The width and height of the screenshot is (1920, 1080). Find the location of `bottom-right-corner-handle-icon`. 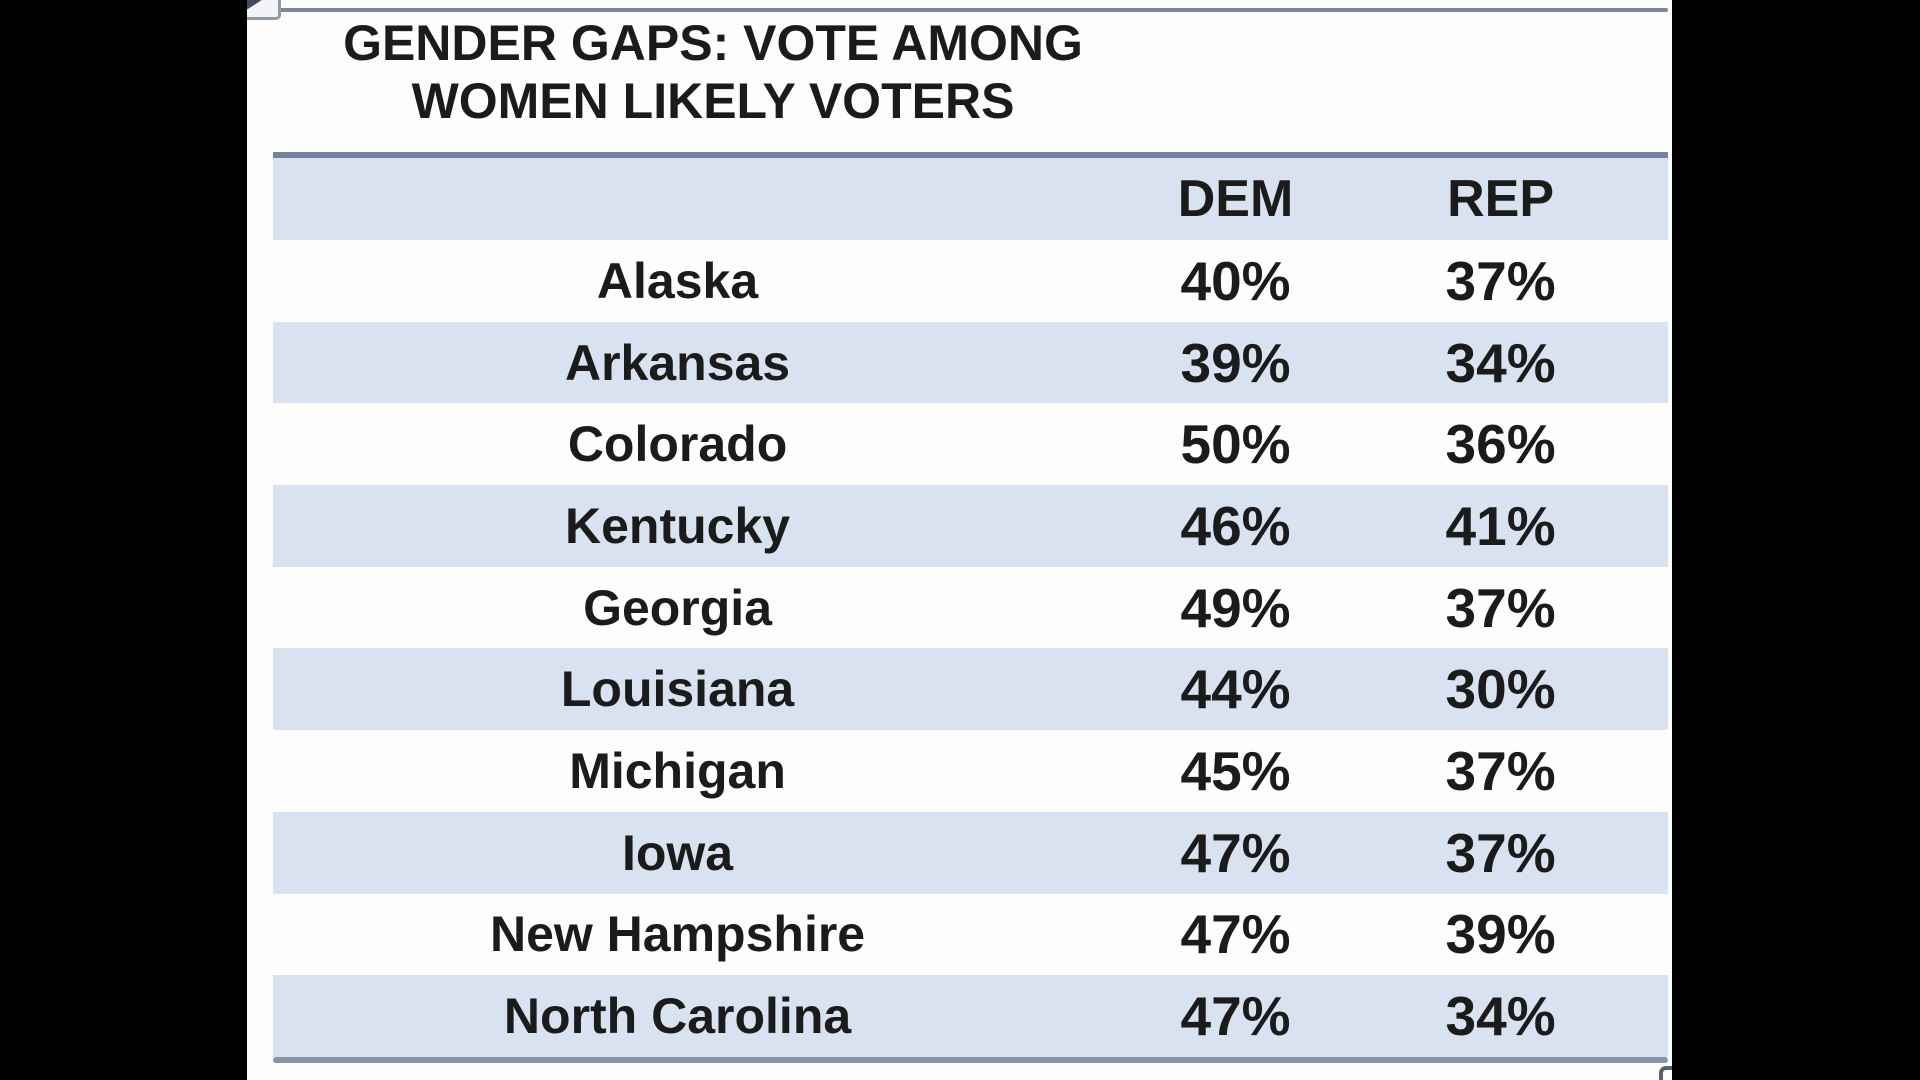

bottom-right-corner-handle-icon is located at coordinates (1665, 1073).